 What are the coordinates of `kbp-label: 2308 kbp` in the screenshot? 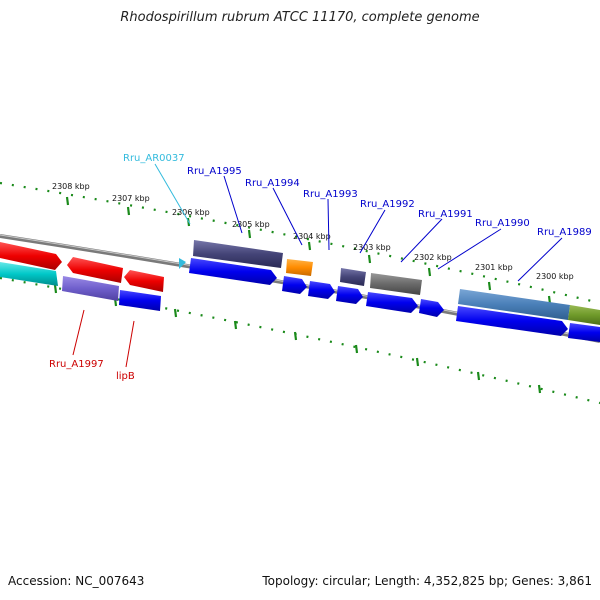 It's located at (71, 186).